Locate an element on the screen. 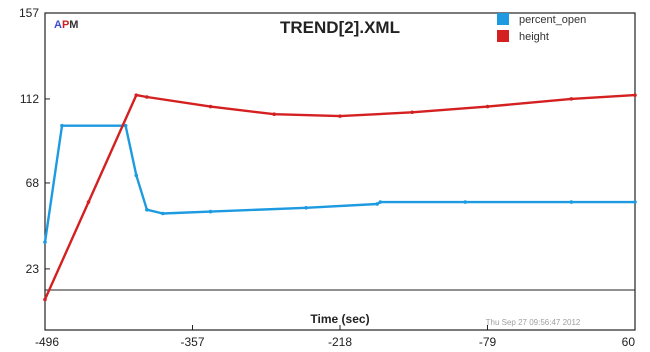 The height and width of the screenshot is (352, 650). x-tick-label: -79 is located at coordinates (488, 342).